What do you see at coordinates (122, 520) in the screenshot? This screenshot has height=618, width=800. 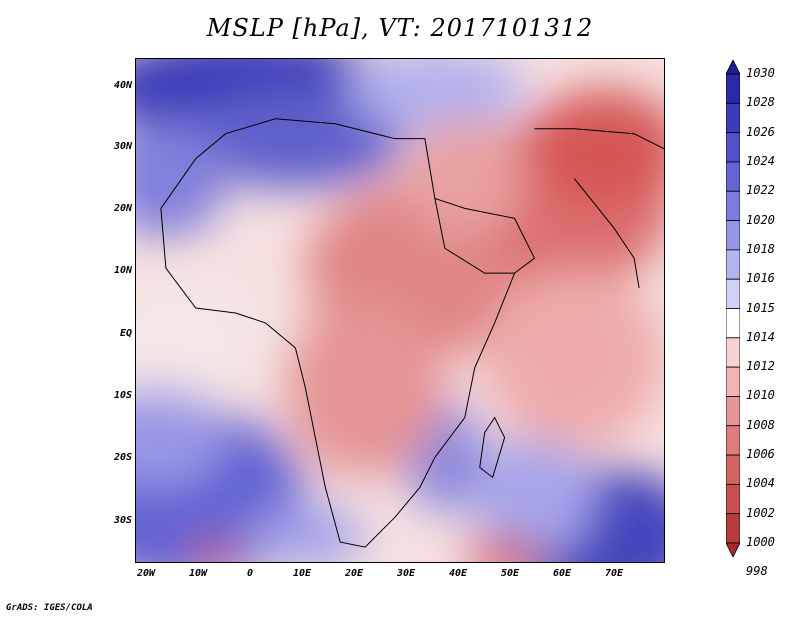 I see `lat-label: 30S` at bounding box center [122, 520].